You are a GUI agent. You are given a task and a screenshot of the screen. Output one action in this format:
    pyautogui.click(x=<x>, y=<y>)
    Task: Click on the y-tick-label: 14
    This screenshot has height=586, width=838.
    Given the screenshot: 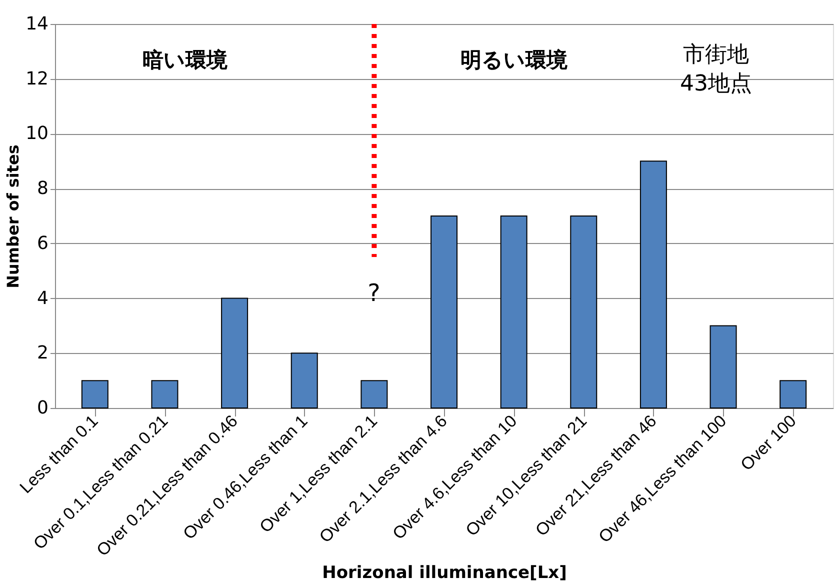 What is the action you would take?
    pyautogui.click(x=37, y=24)
    